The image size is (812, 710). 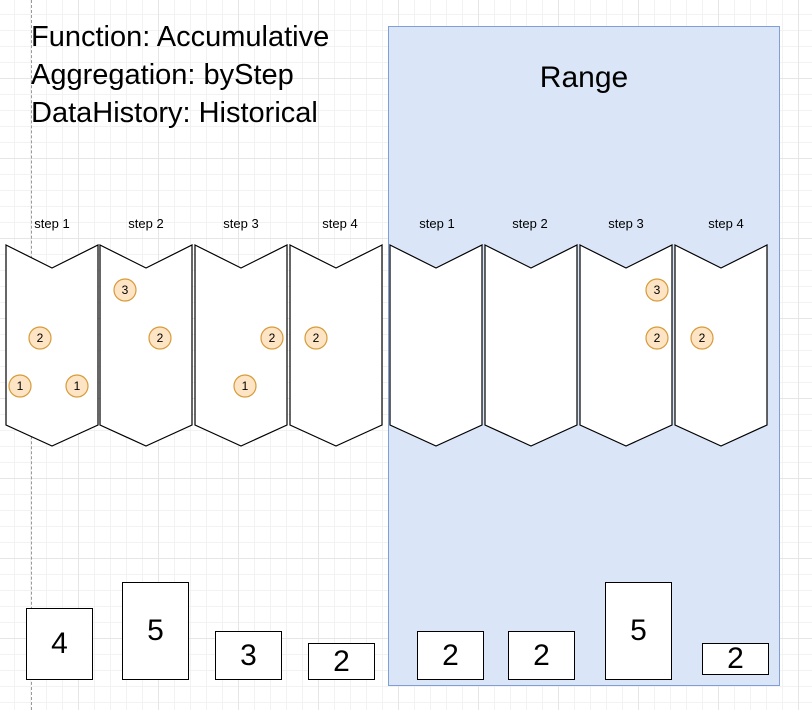 What do you see at coordinates (248, 655) in the screenshot?
I see `step-total-box: 3` at bounding box center [248, 655].